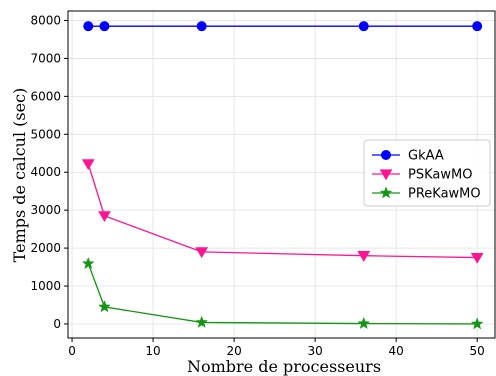 The image size is (496, 376). I want to click on y-tick-label: 7000, so click(45, 58).